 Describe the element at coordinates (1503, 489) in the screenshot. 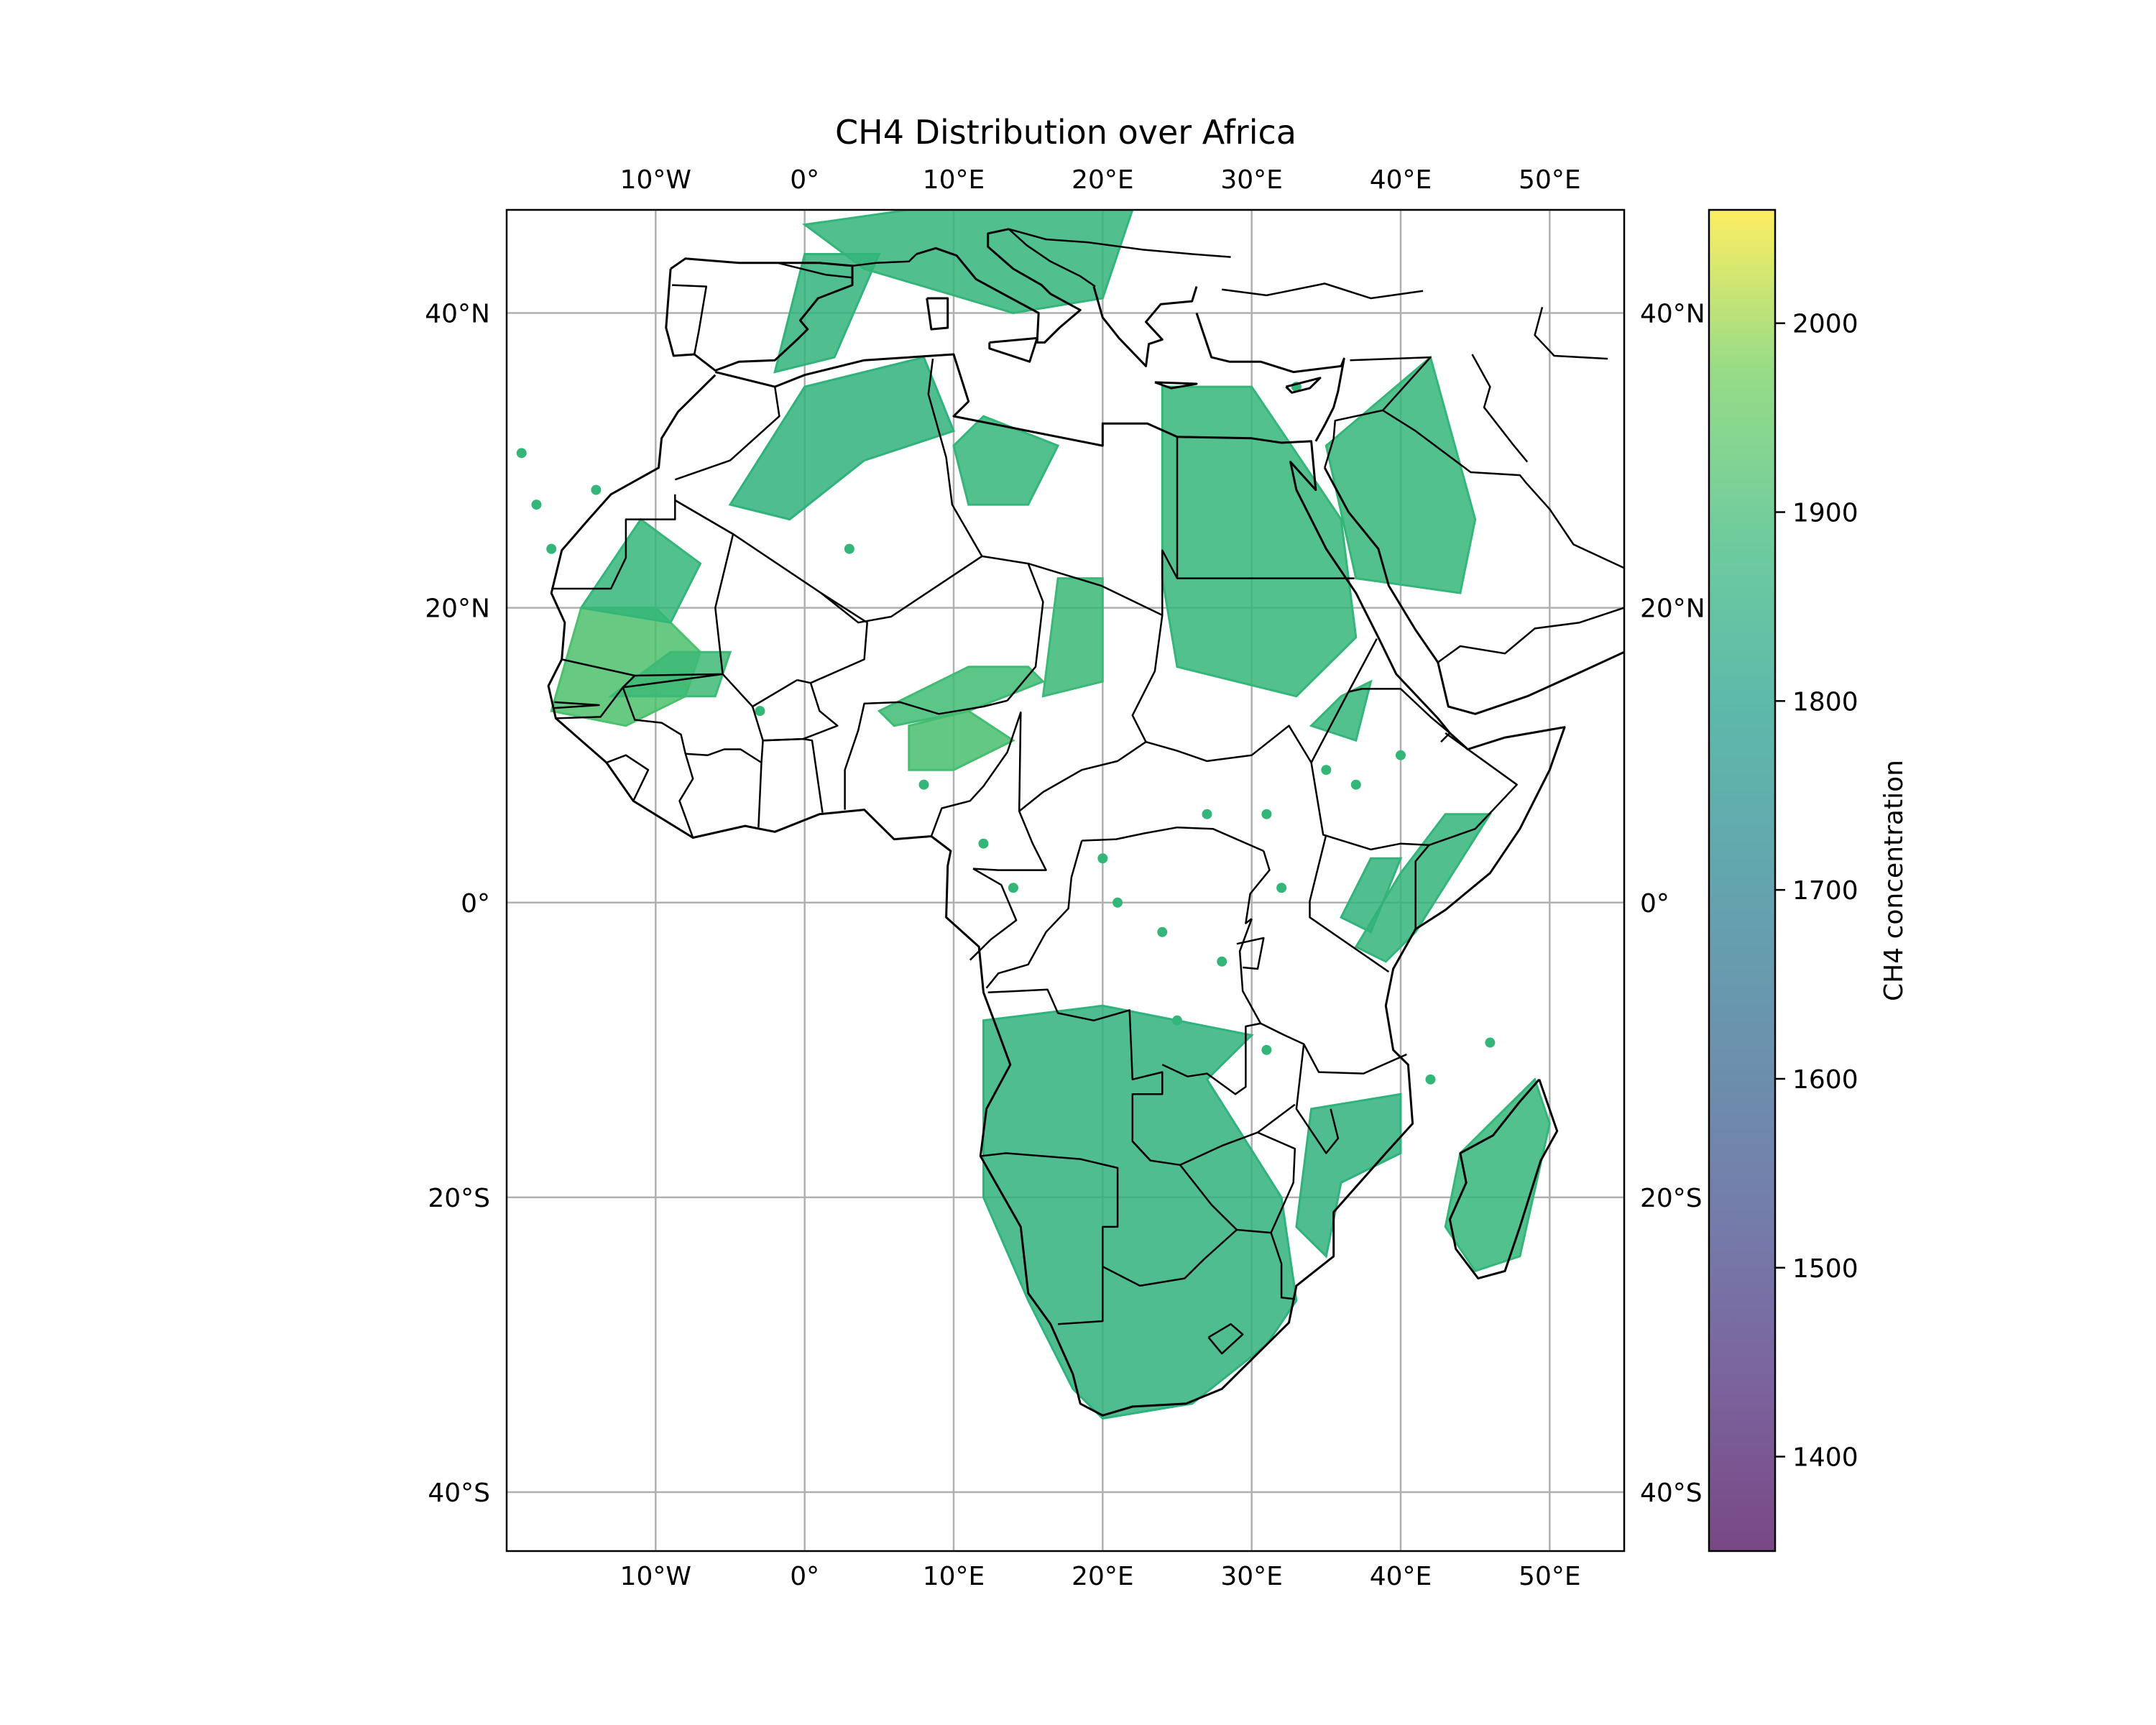

I see `border-saudi-iraq` at that location.